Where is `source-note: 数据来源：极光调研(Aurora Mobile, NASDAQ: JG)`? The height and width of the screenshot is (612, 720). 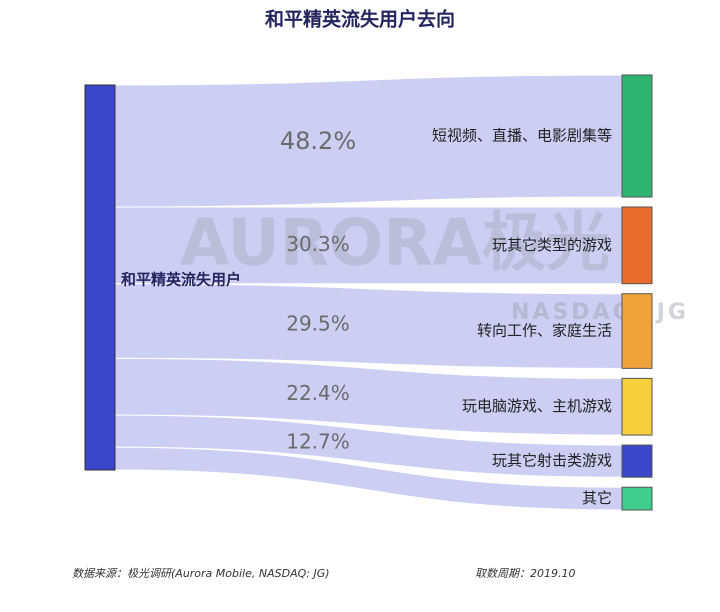
source-note: 数据来源：极光调研(Aurora Mobile, NASDAQ: JG) is located at coordinates (201, 573).